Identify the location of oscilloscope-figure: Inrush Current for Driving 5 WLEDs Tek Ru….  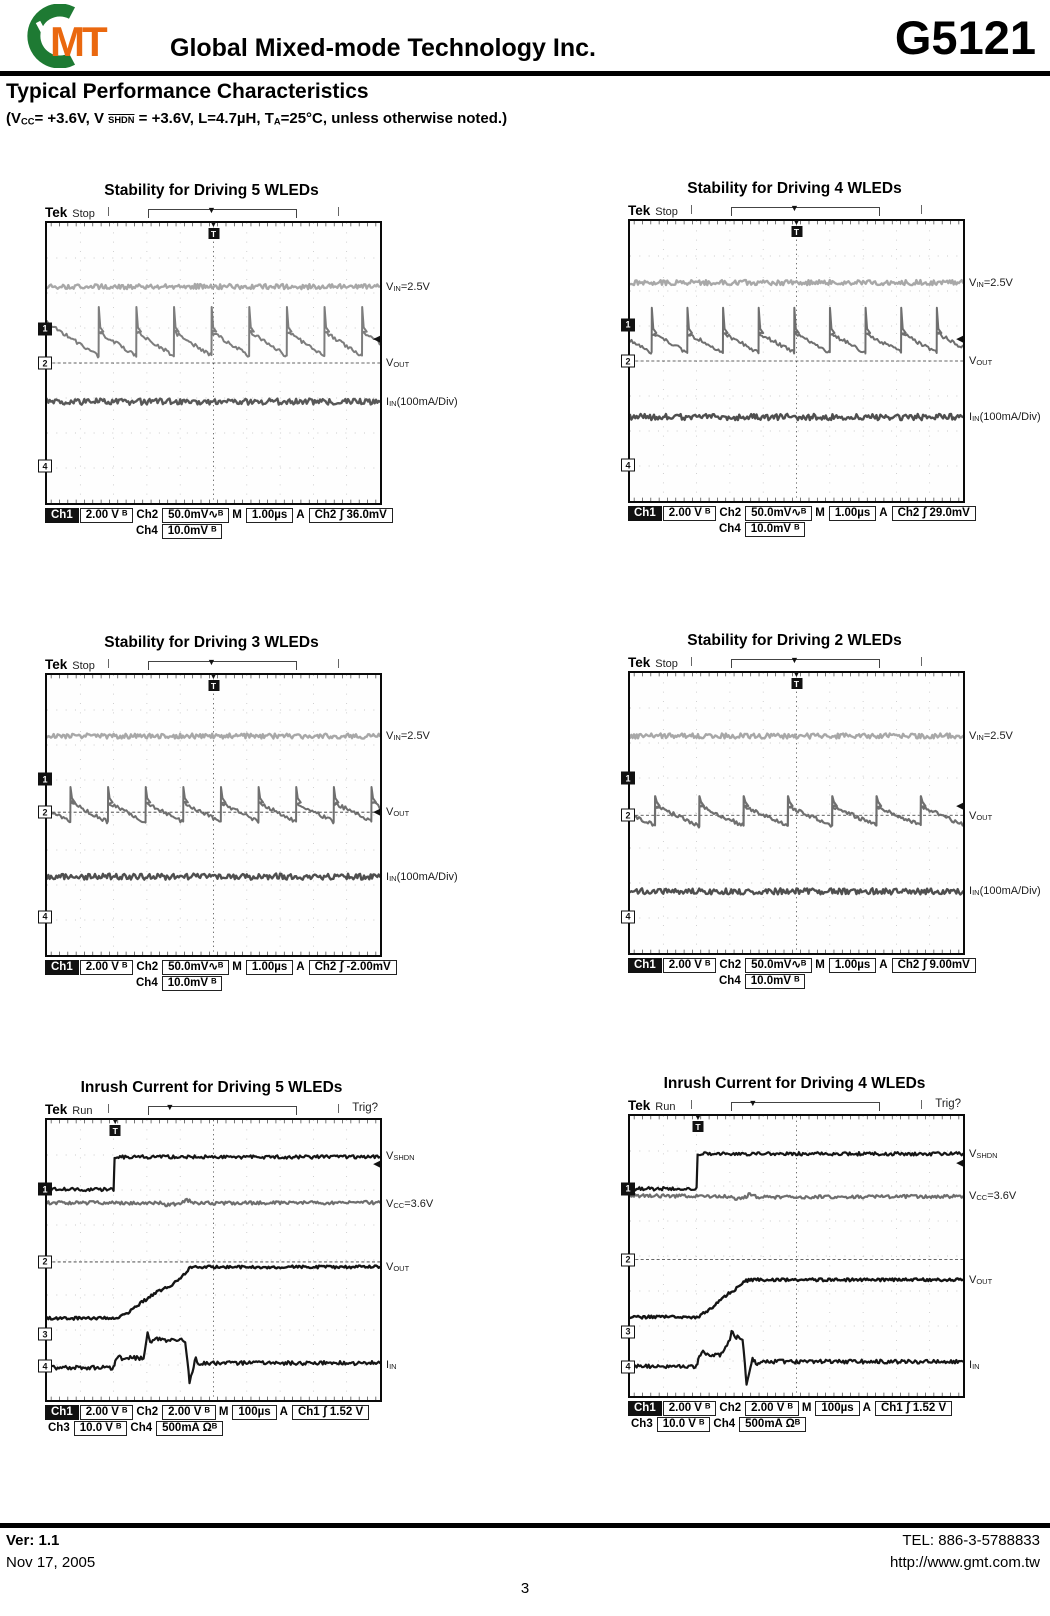
(244, 1257).